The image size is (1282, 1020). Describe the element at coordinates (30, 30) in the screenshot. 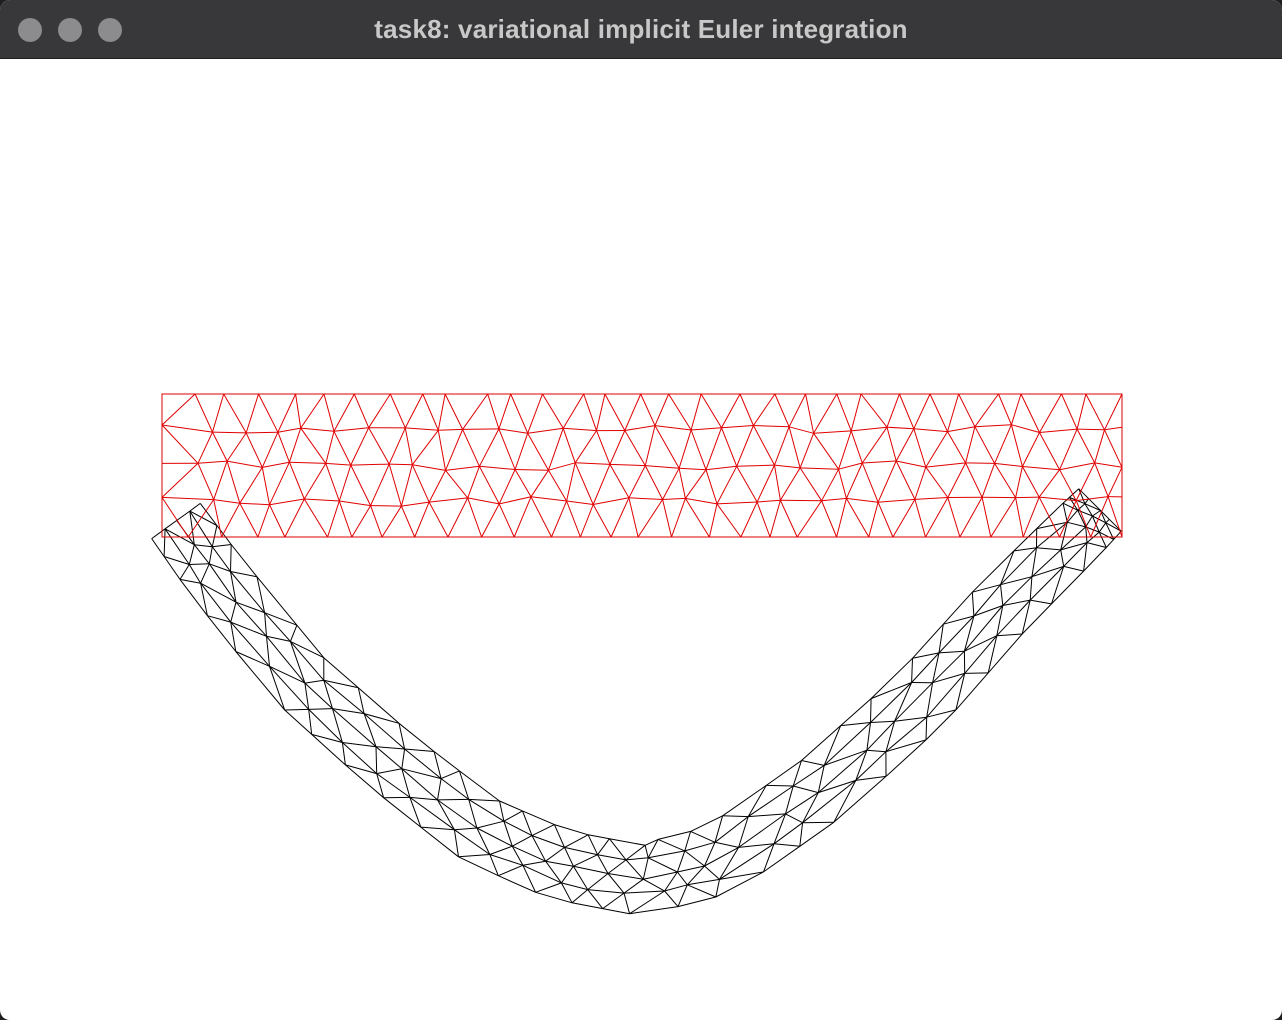

I see `close-button` at that location.